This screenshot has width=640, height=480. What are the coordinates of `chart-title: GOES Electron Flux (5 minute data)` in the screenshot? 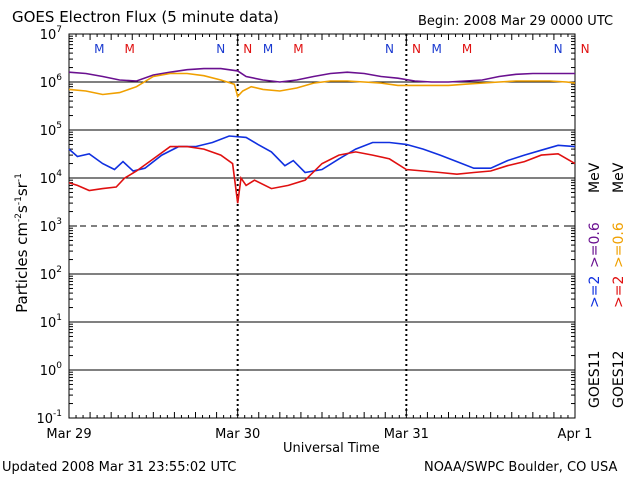 It's located at (145, 17).